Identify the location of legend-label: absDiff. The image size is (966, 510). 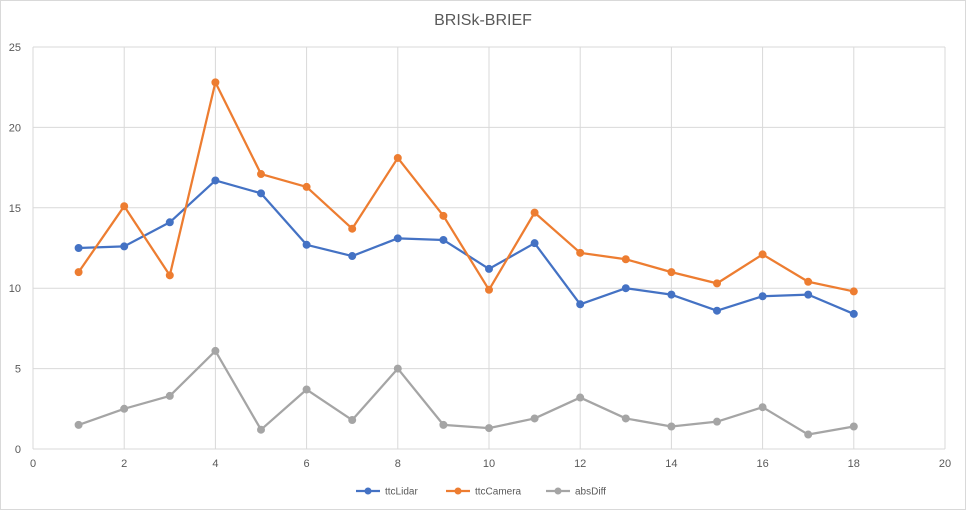
(590, 492).